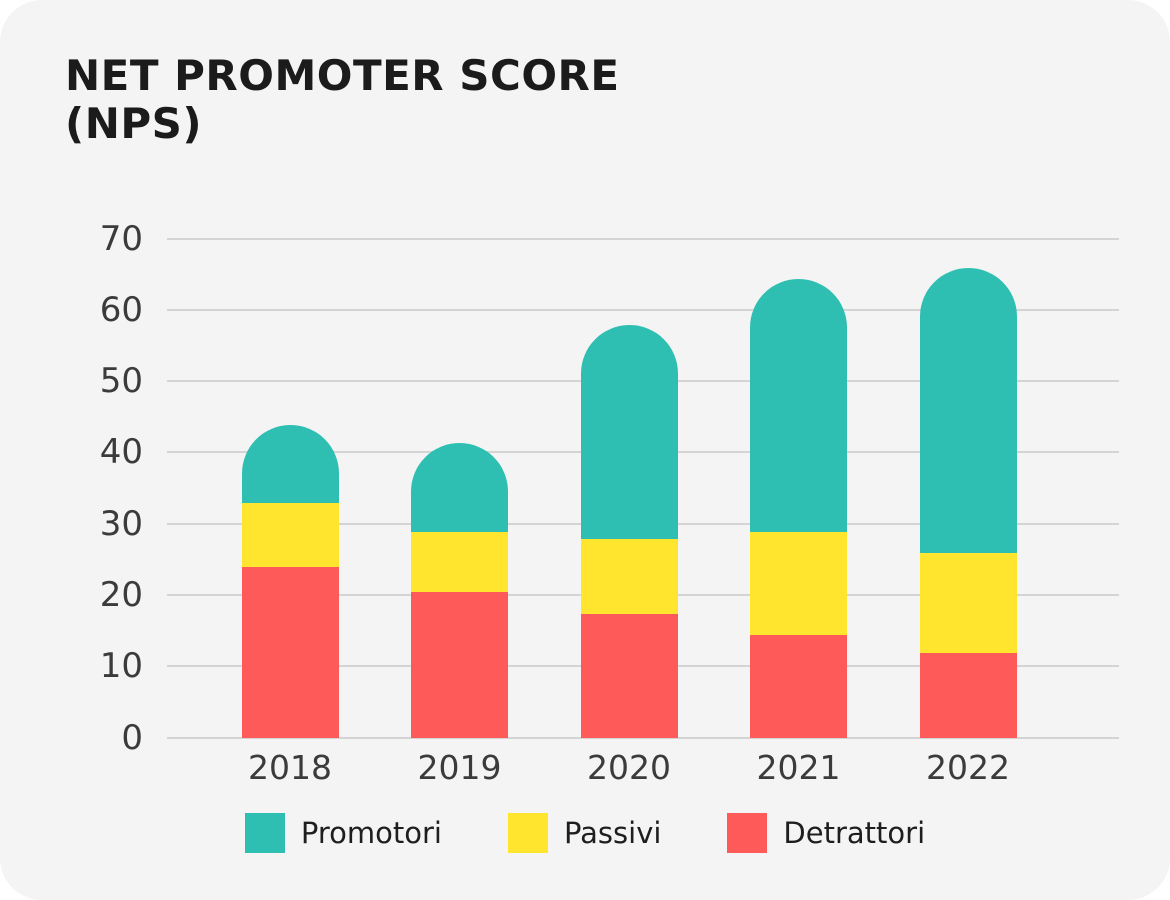 This screenshot has width=1170, height=900. What do you see at coordinates (121, 309) in the screenshot?
I see `y-axis-tick-label-60: 60` at bounding box center [121, 309].